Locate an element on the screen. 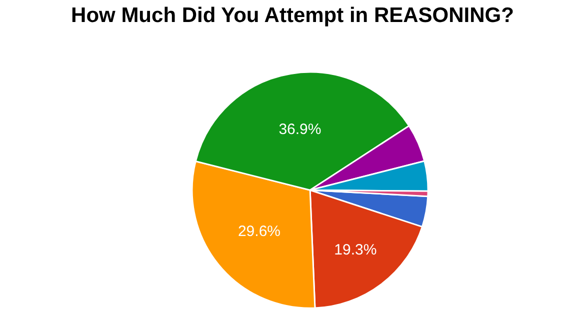 The width and height of the screenshot is (585, 322). data-label: 19.3% is located at coordinates (355, 250).